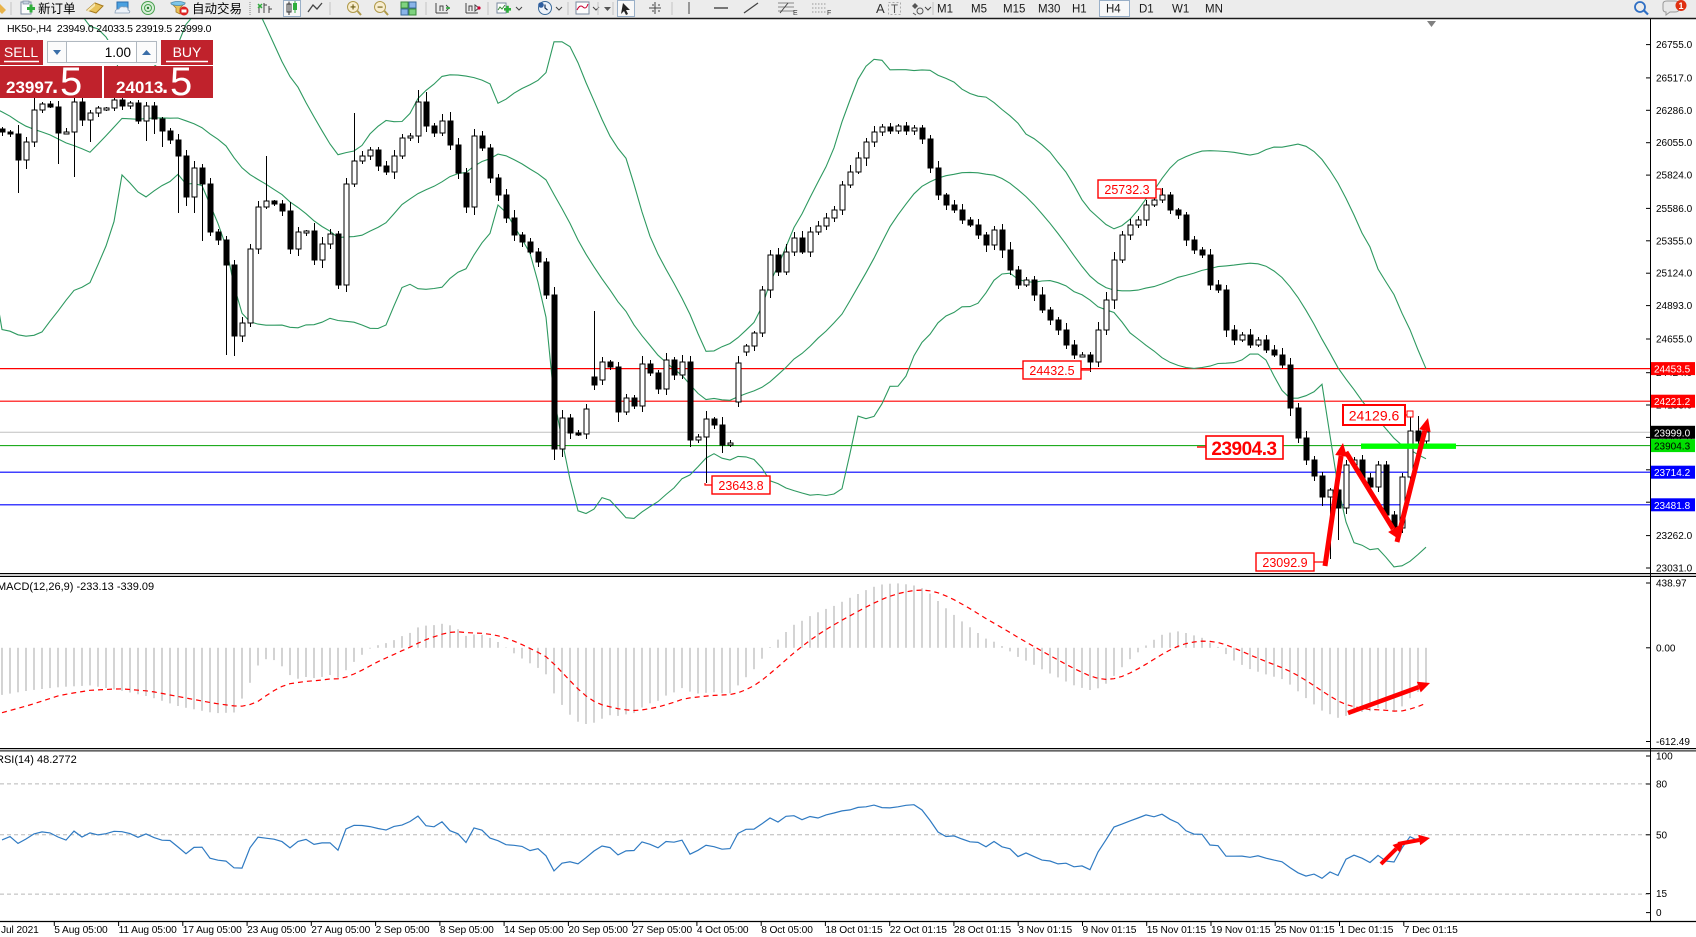 This screenshot has height=937, width=1696. What do you see at coordinates (1674, 274) in the screenshot?
I see `svg-text: 25124.0` at bounding box center [1674, 274].